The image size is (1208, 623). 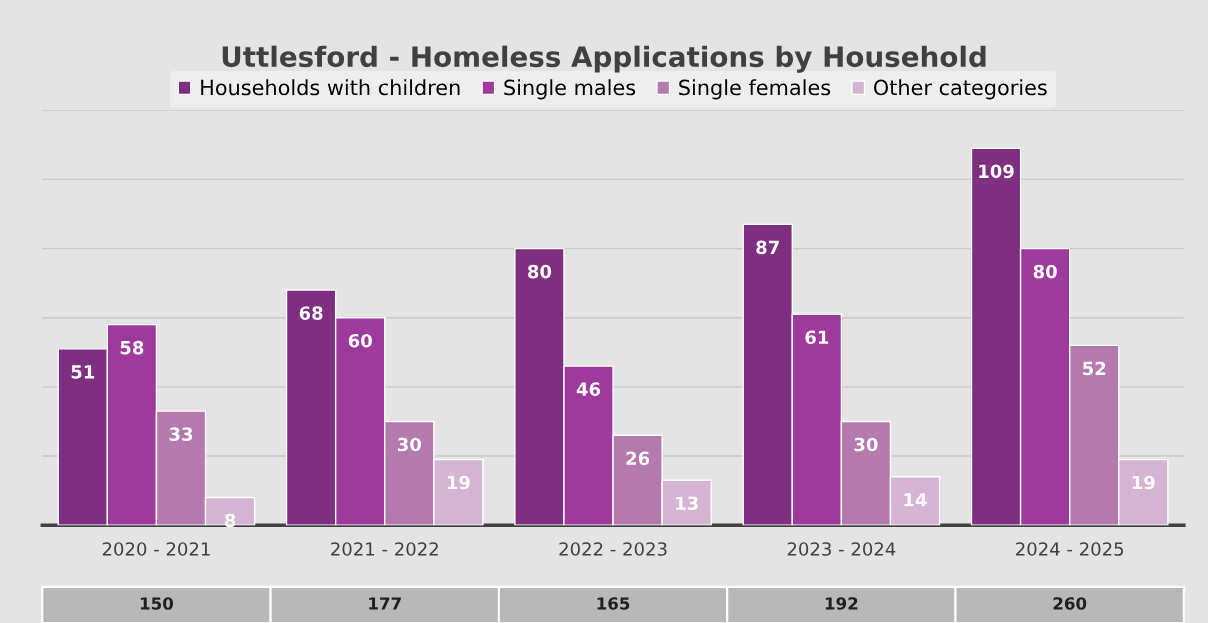 What do you see at coordinates (157, 603) in the screenshot?
I see `text: 150` at bounding box center [157, 603].